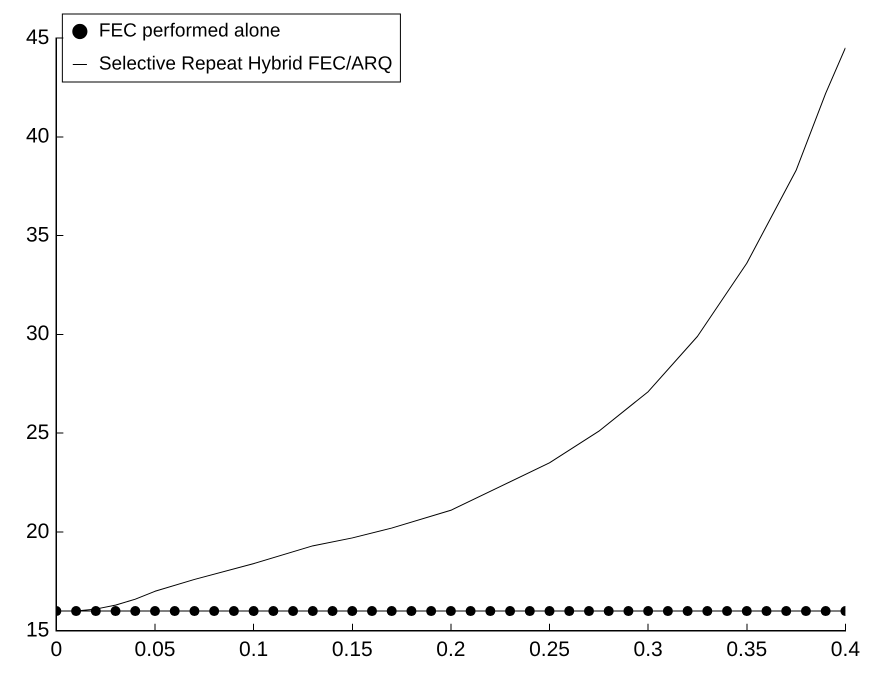 This screenshot has height=685, width=882. What do you see at coordinates (451, 650) in the screenshot?
I see `x-tick-label: 0.2` at bounding box center [451, 650].